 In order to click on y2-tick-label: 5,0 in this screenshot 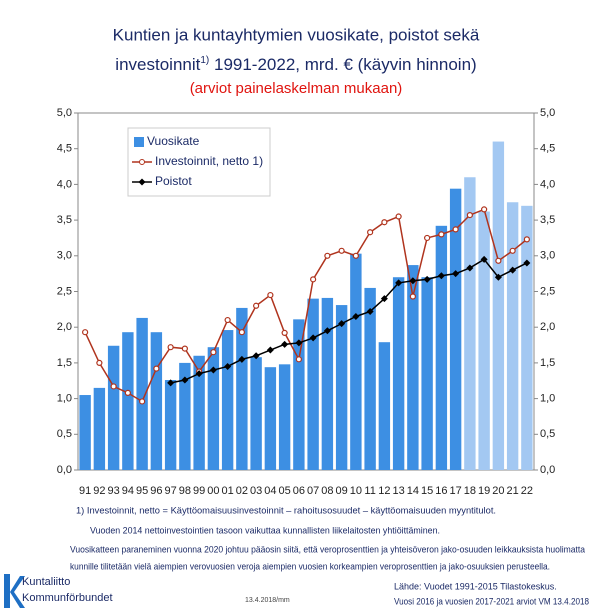, I will do `click(547, 113)`.